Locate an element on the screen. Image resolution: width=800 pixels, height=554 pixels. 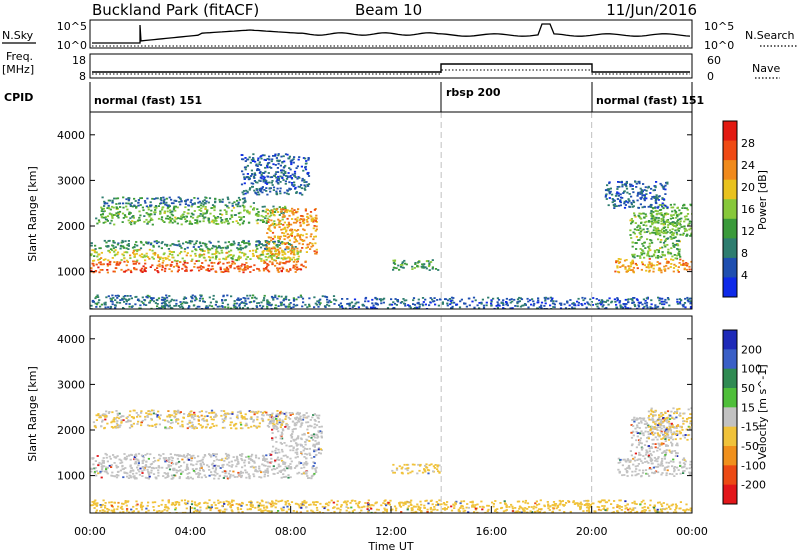
nave-tick-top: 60 is located at coordinates (714, 60).